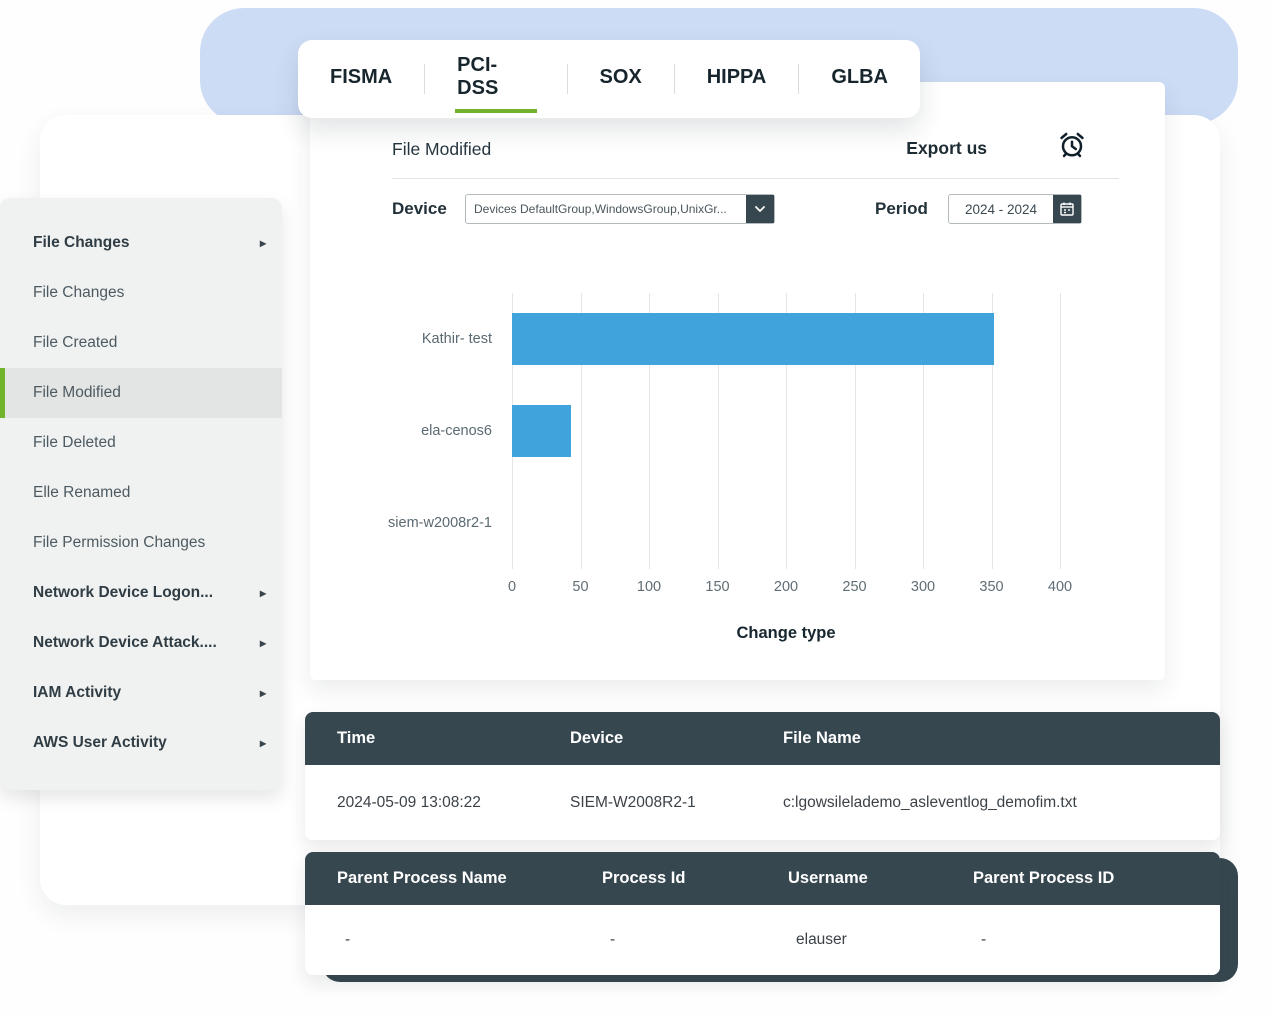 The width and height of the screenshot is (1272, 1016). I want to click on x-tick-label: 400, so click(1060, 587).